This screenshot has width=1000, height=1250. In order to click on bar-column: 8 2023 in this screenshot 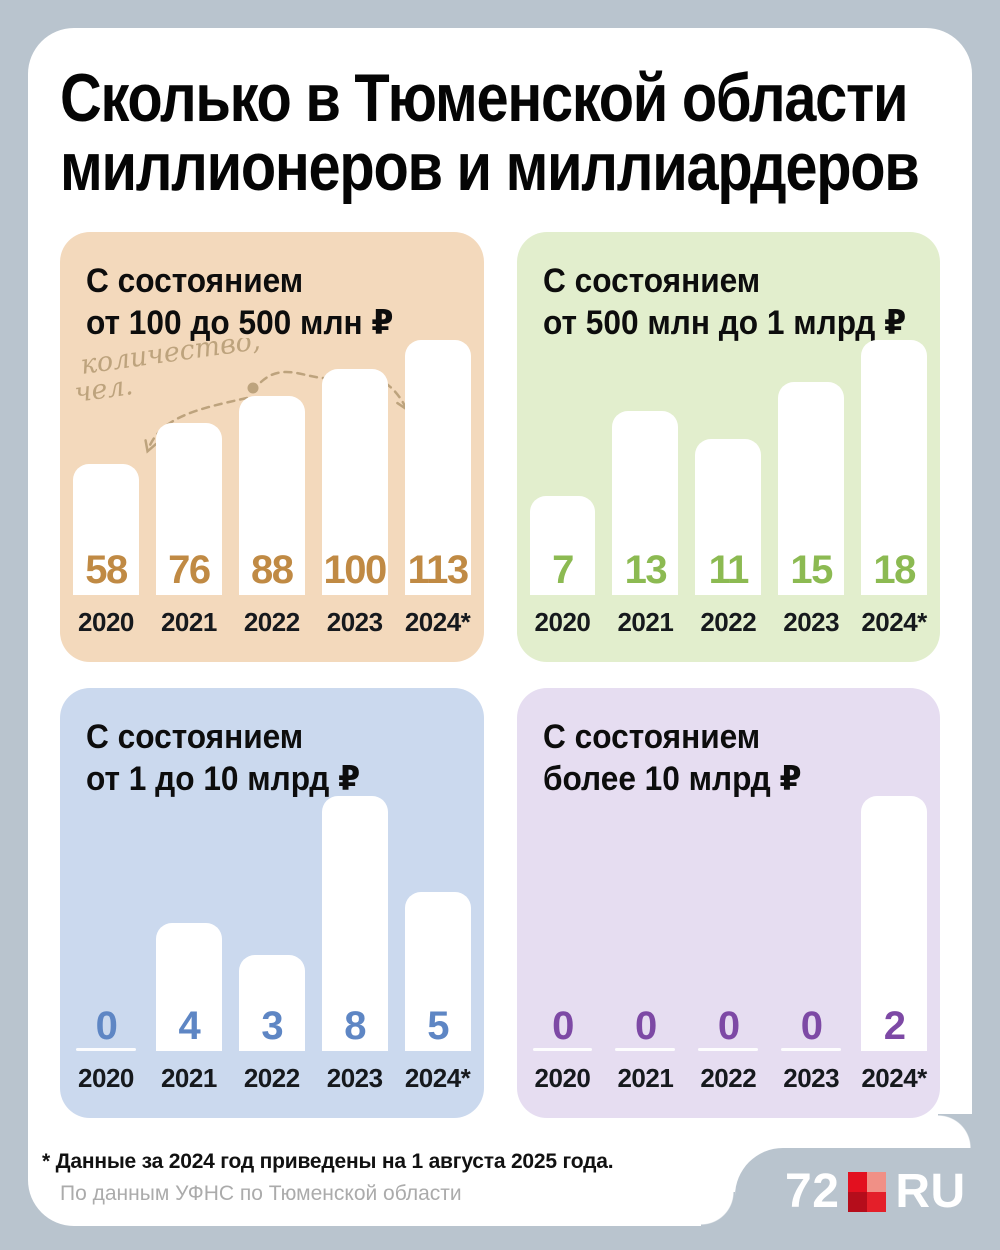, I will do `click(354, 943)`.